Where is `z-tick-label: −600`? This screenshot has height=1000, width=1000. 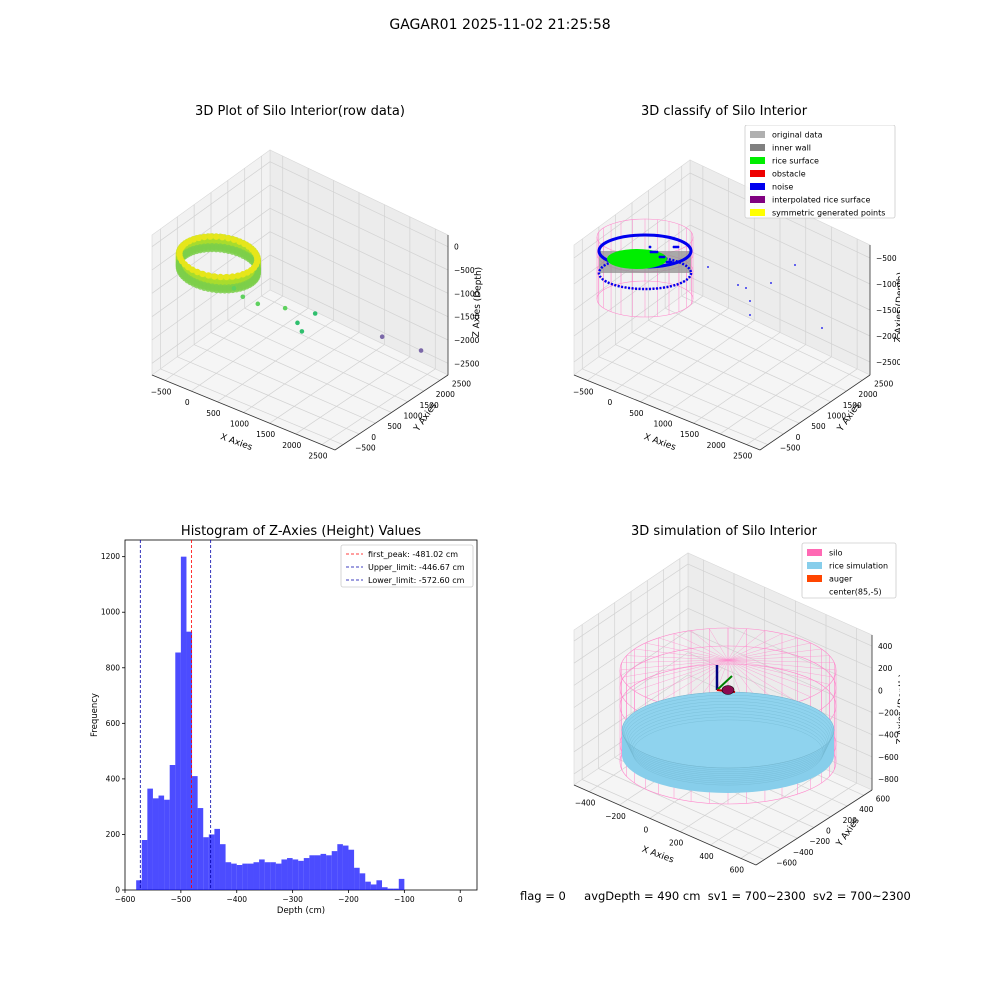 z-tick-label: −600 is located at coordinates (888, 757).